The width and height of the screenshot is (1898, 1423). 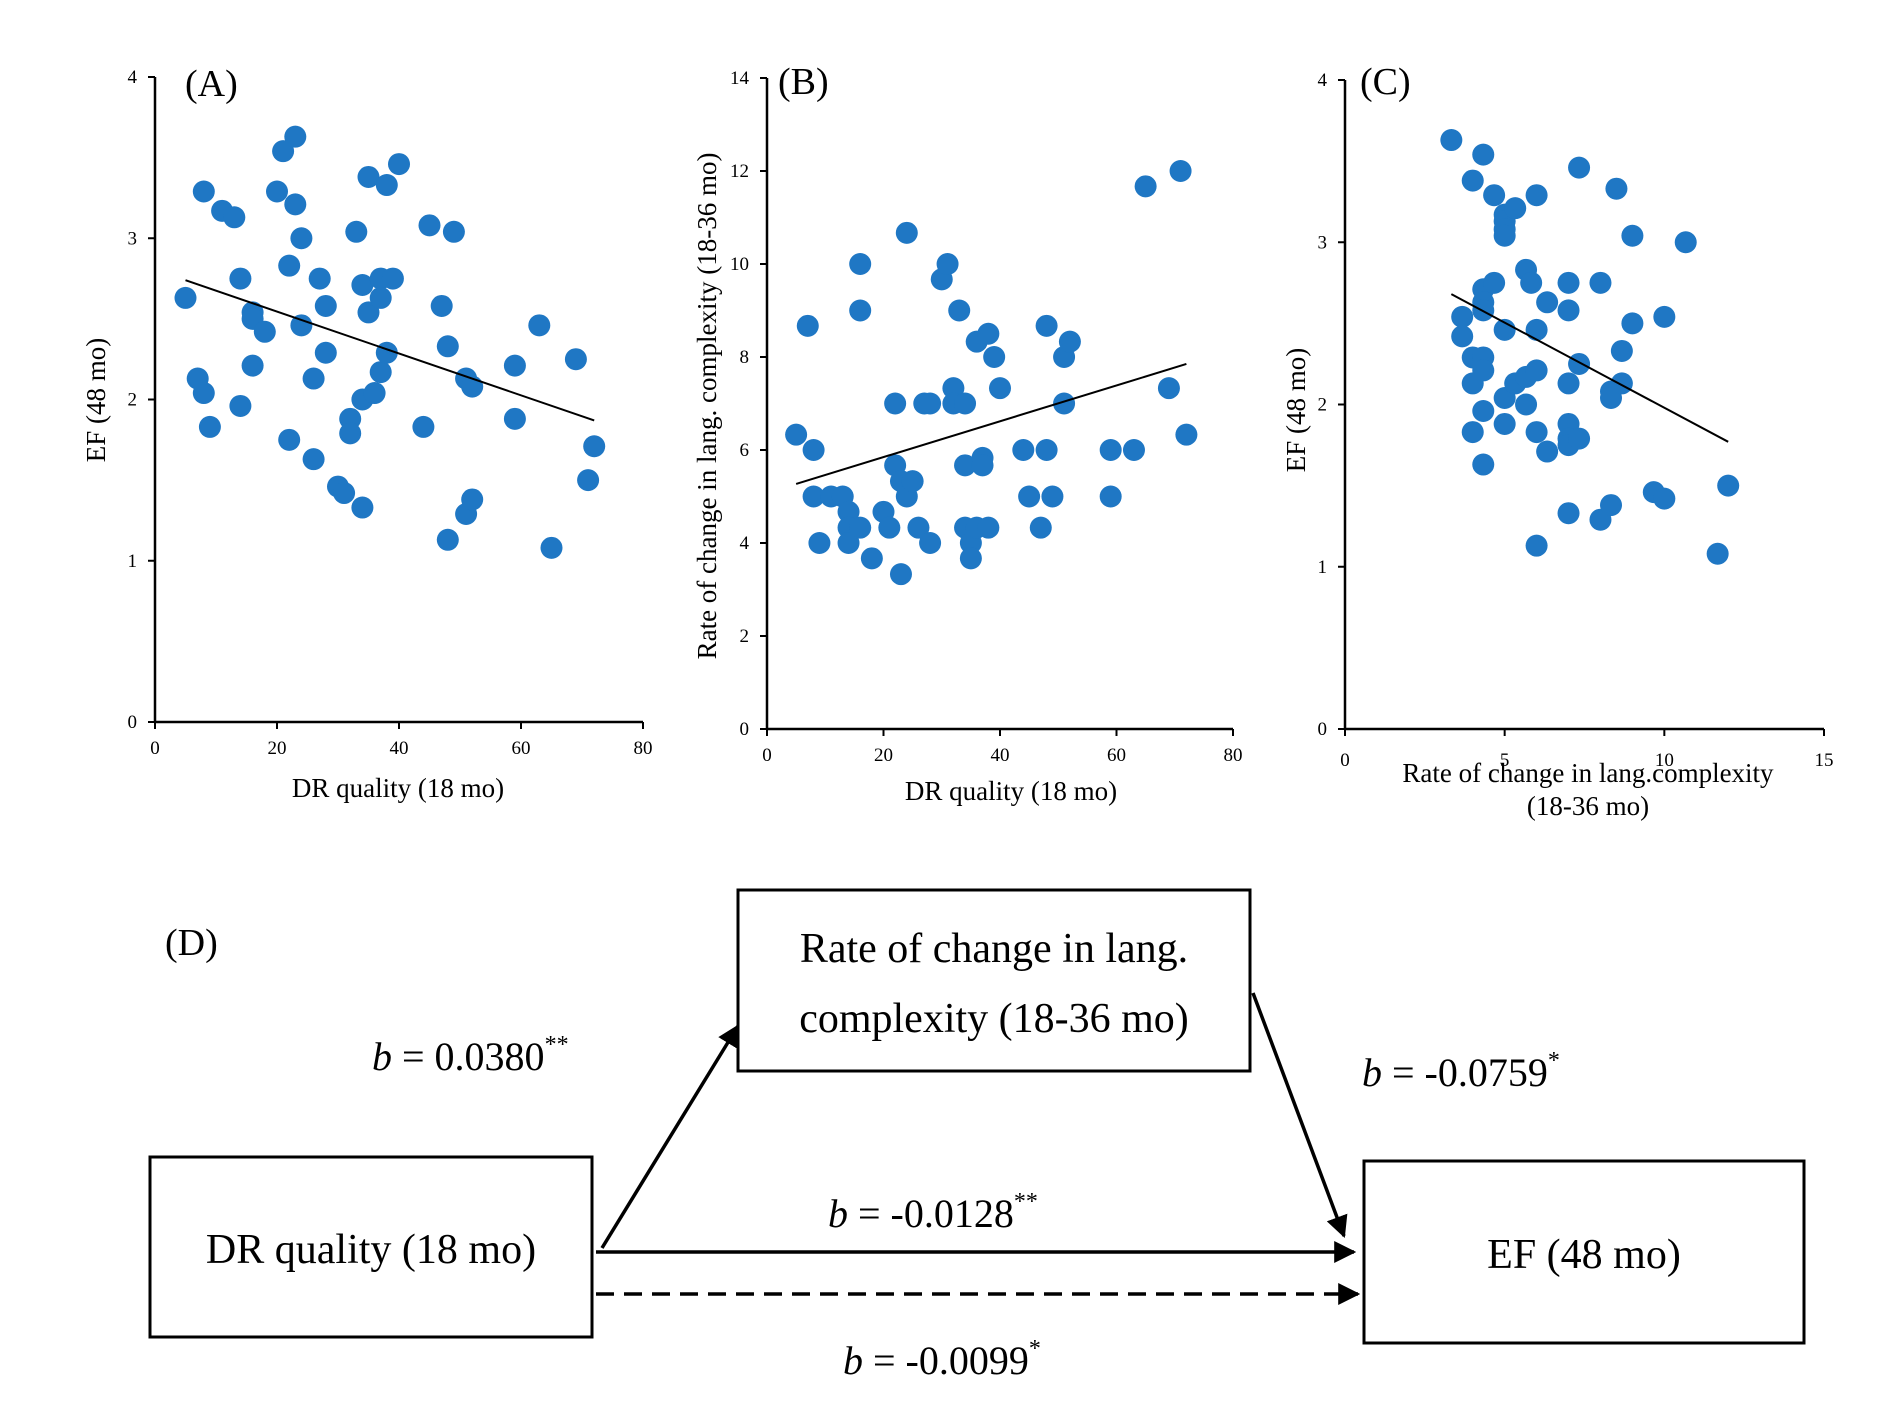 What do you see at coordinates (1554, 1061) in the screenshot?
I see `path-b-sig: *` at bounding box center [1554, 1061].